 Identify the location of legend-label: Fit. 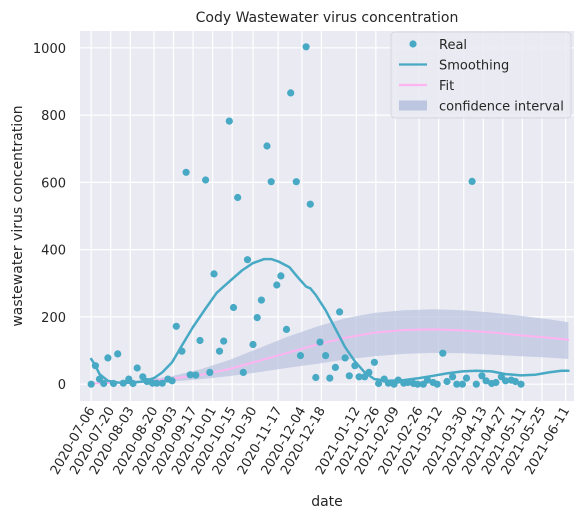
(446, 86).